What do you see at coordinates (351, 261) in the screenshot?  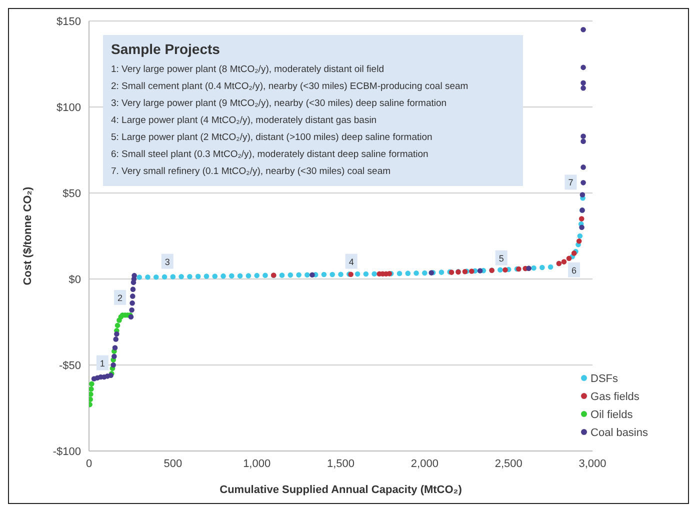 I see `annotation: 4` at bounding box center [351, 261].